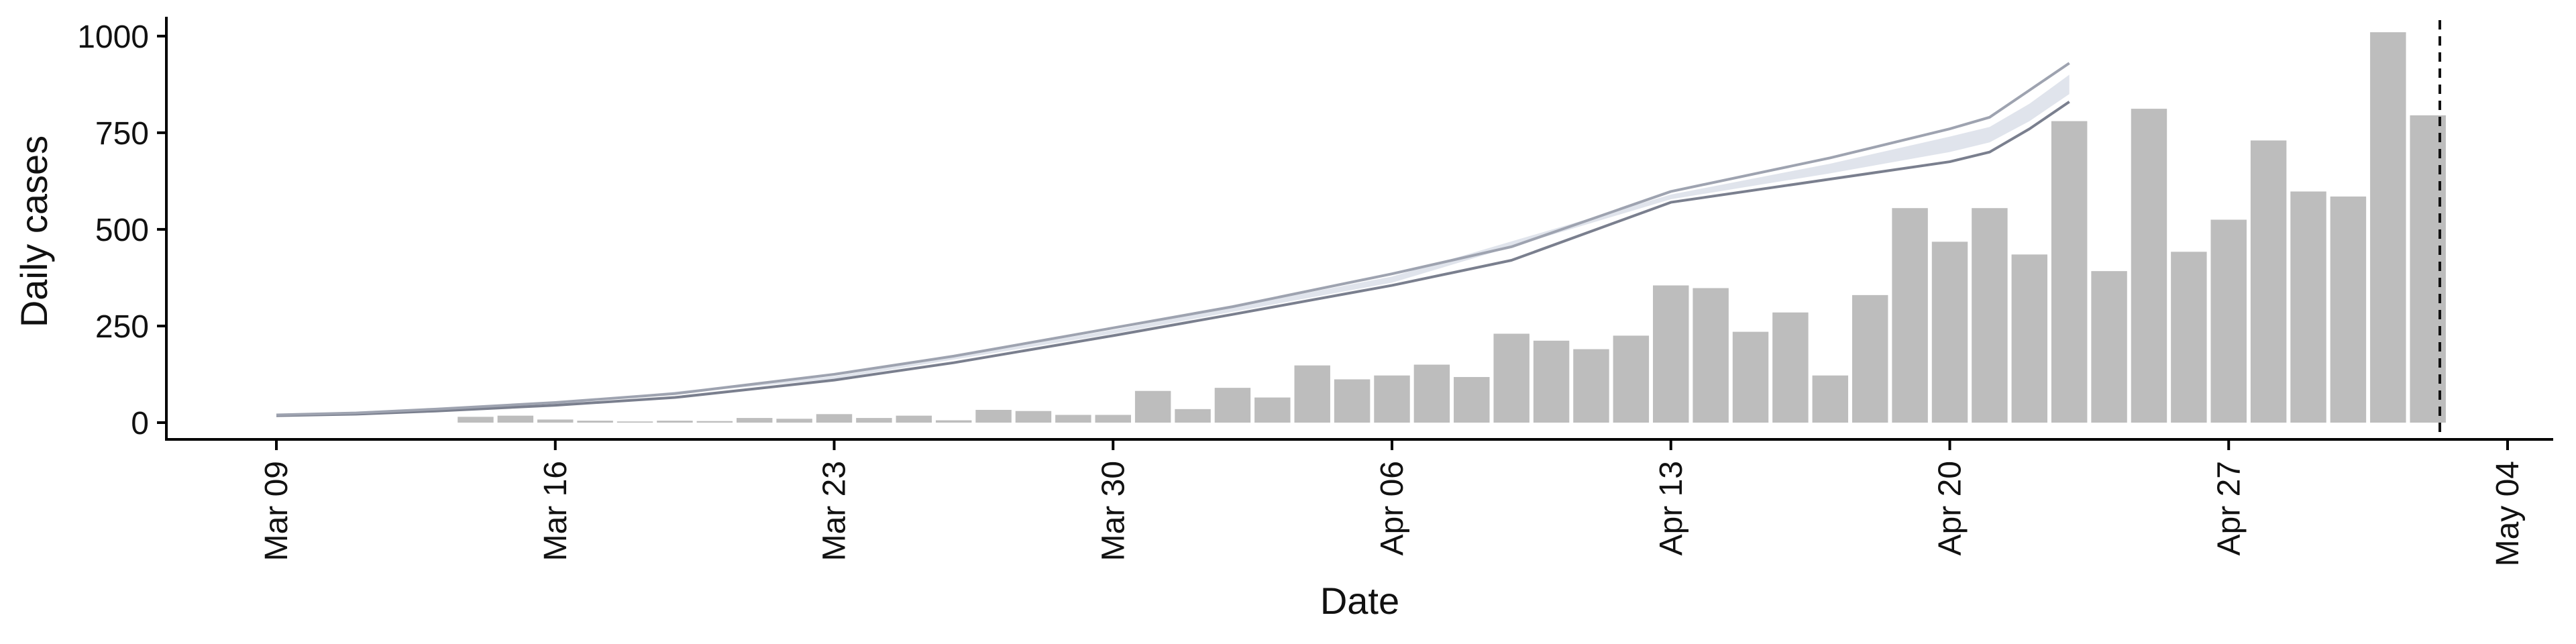 Image resolution: width=2576 pixels, height=644 pixels. Describe the element at coordinates (34, 231) in the screenshot. I see `y-axis-title: Daily cases` at that location.